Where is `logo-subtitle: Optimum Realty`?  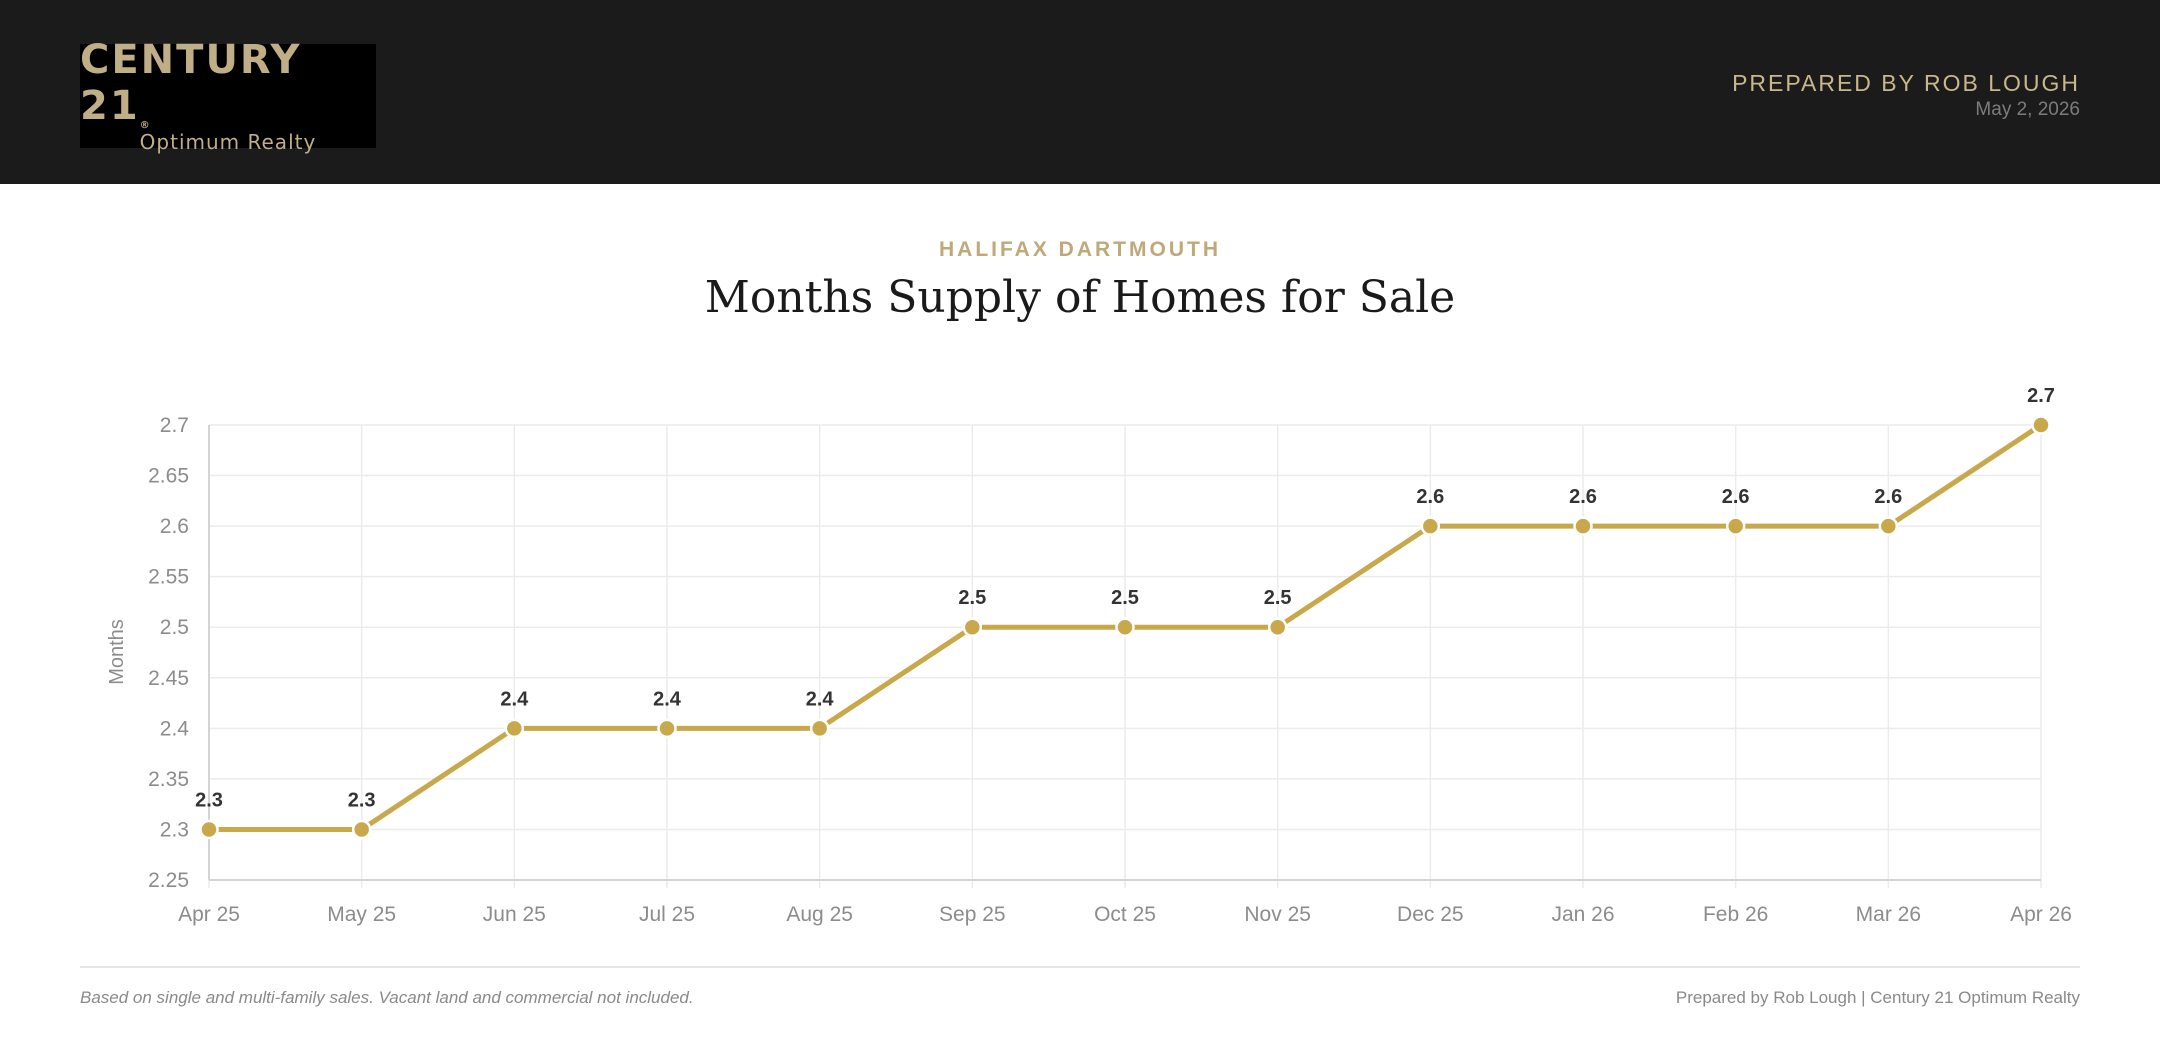 logo-subtitle: Optimum Realty is located at coordinates (228, 142).